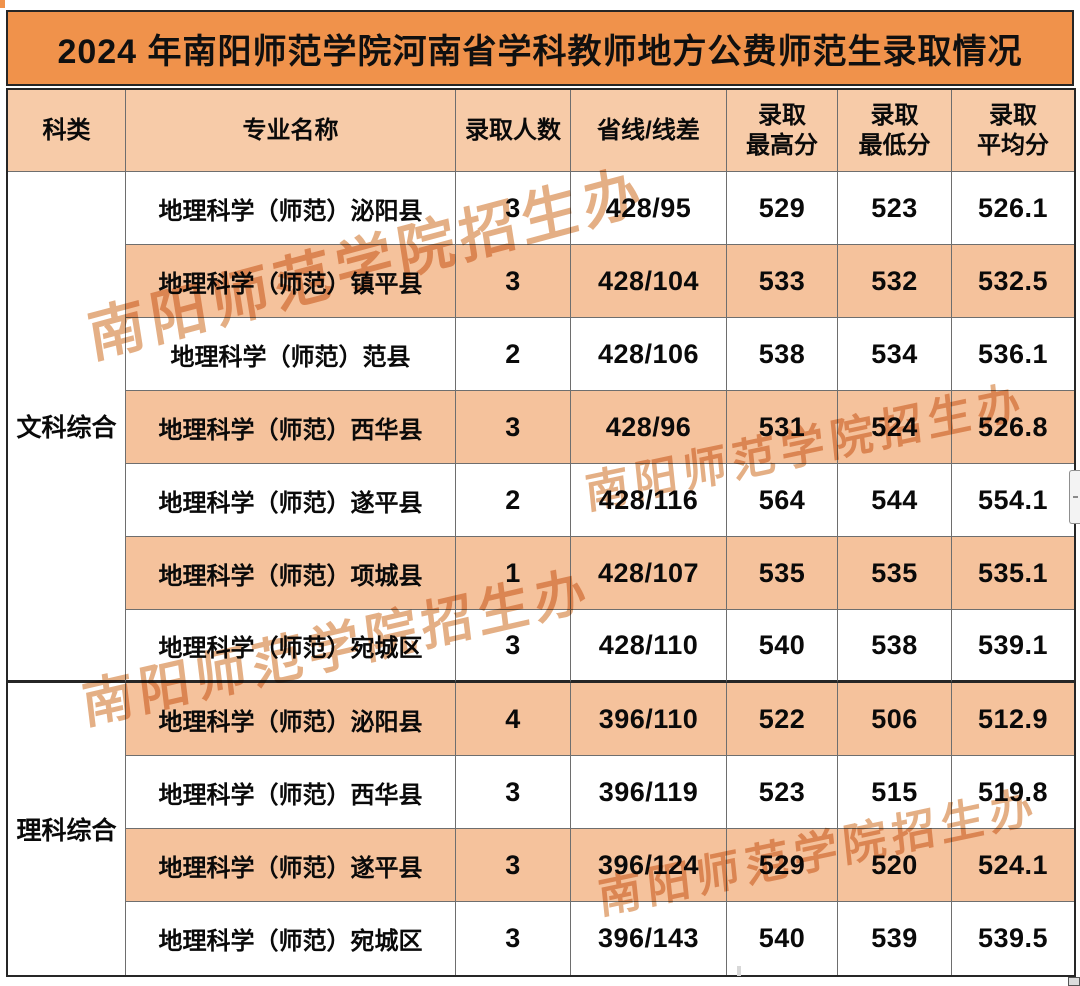  I want to click on header-cell-1: 专业名称, so click(291, 131).